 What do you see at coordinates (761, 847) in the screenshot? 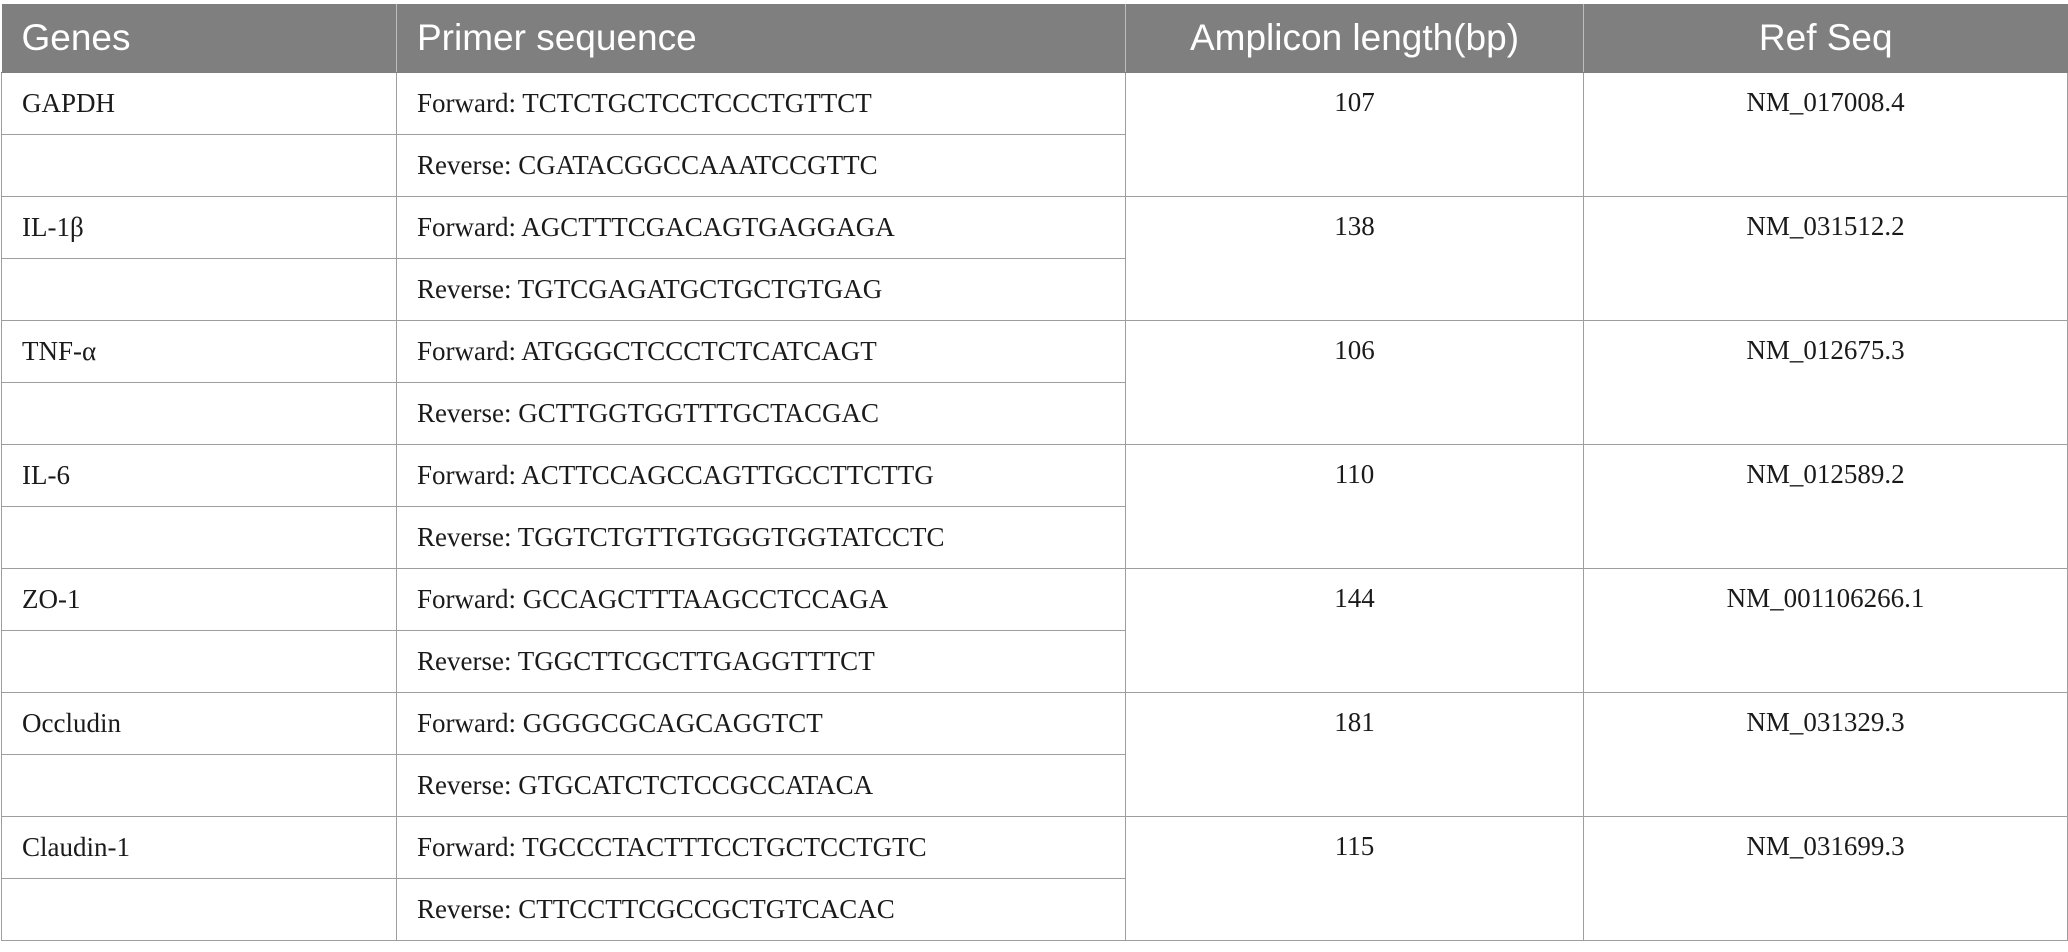
I see `forward-primer-cell: Forward: TGCCCTACTTTCCTGCTCCTGTC` at bounding box center [761, 847].